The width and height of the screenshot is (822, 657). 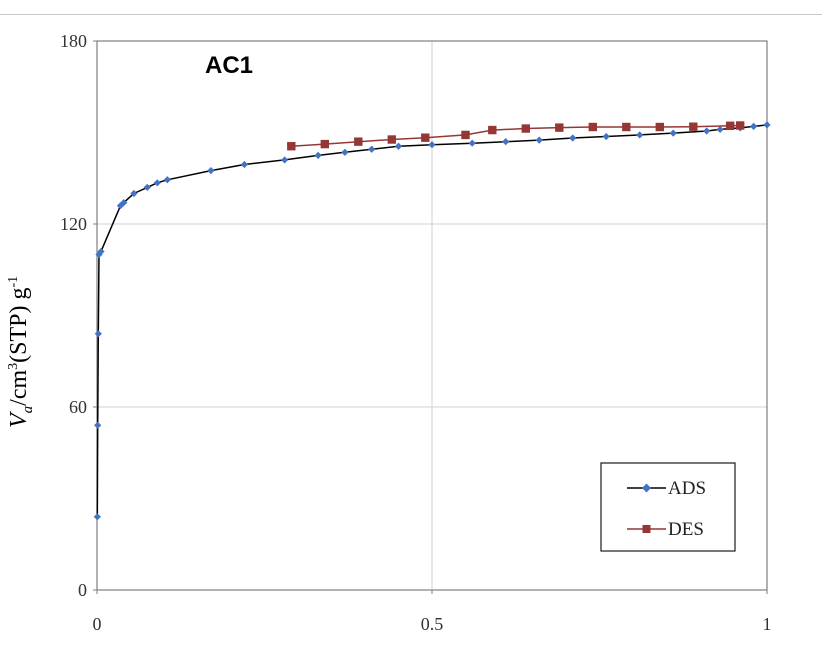 I want to click on chart-title: AC1, so click(x=229, y=65).